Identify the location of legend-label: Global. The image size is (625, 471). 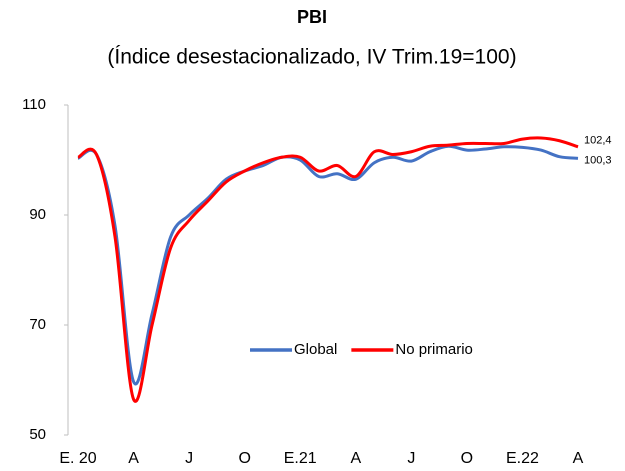
(315, 349).